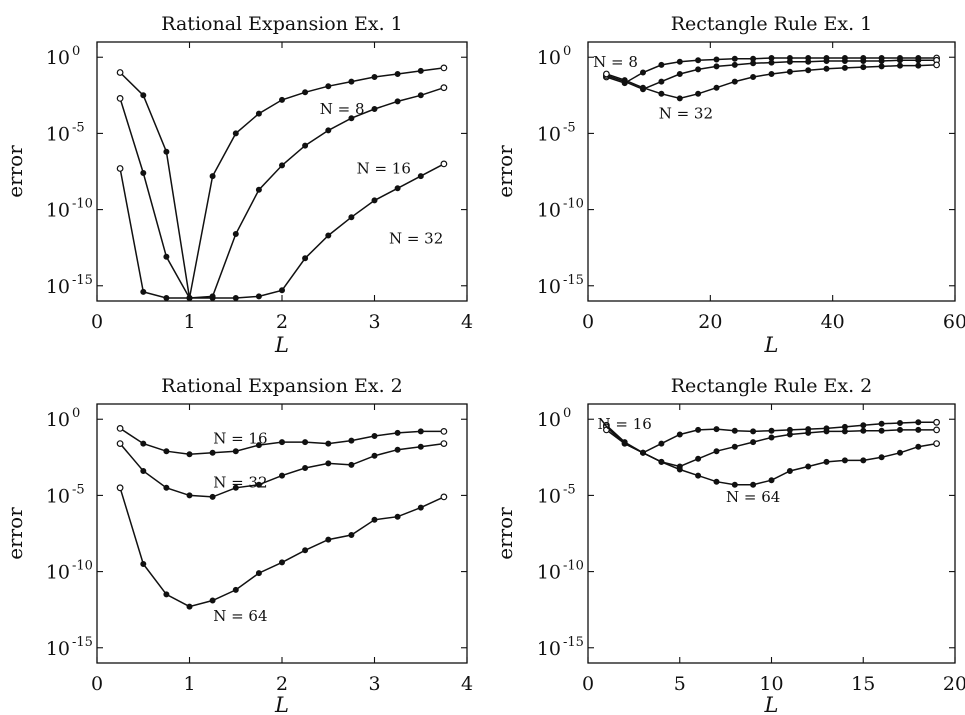 The width and height of the screenshot is (965, 715). I want to click on y-axis-label: error, so click(15, 171).